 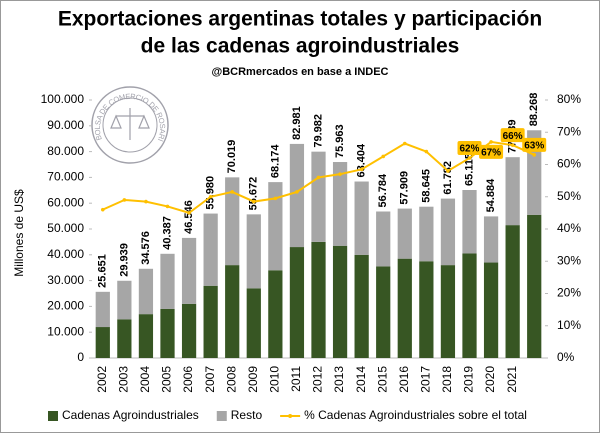 I want to click on x-tick-label: 2009, so click(x=253, y=379).